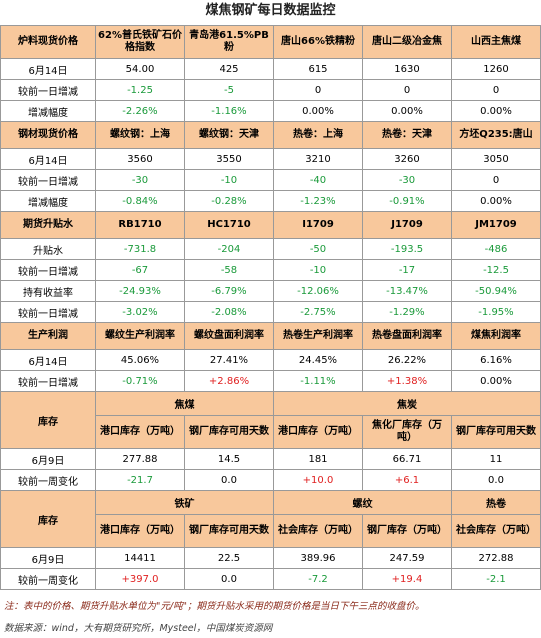 The image size is (541, 638). I want to click on table-cell: 3560, so click(140, 159).